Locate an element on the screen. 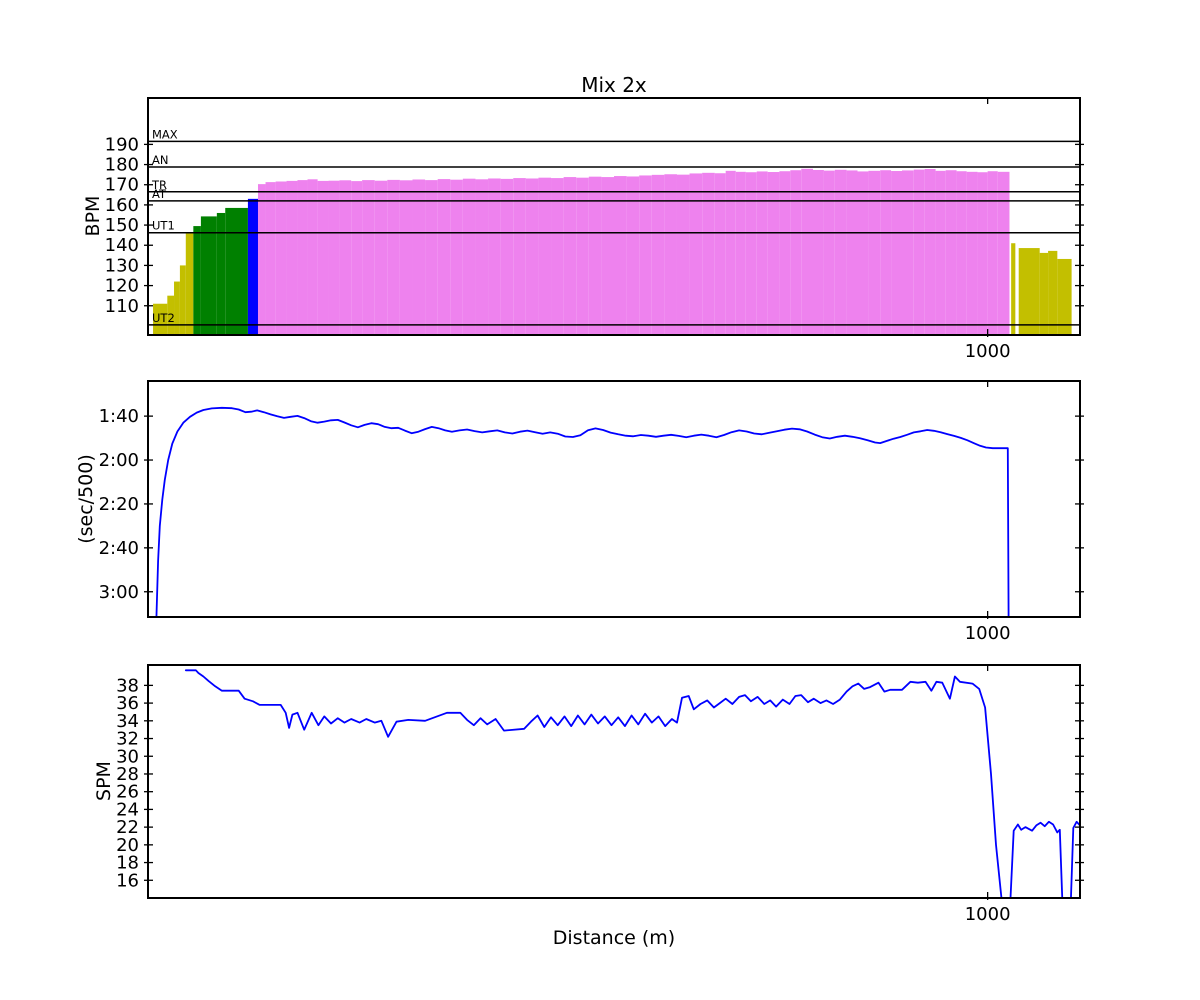 This screenshot has height=1000, width=1200. spm-axis-label: SPM is located at coordinates (104, 781).